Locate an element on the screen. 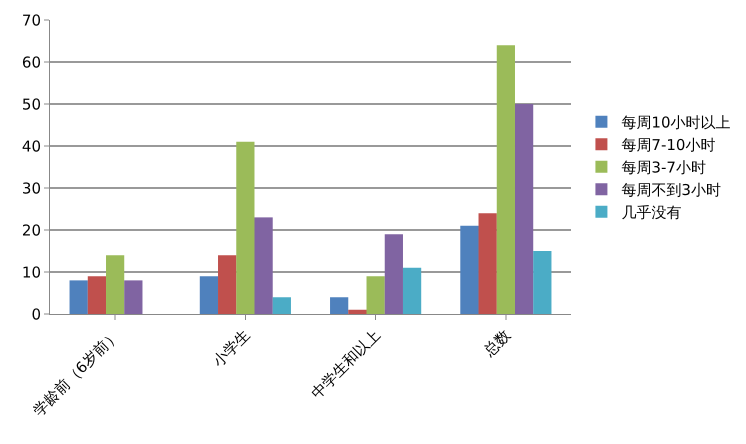 The height and width of the screenshot is (444, 746). legend-label: 每周7-10小时 is located at coordinates (668, 145).